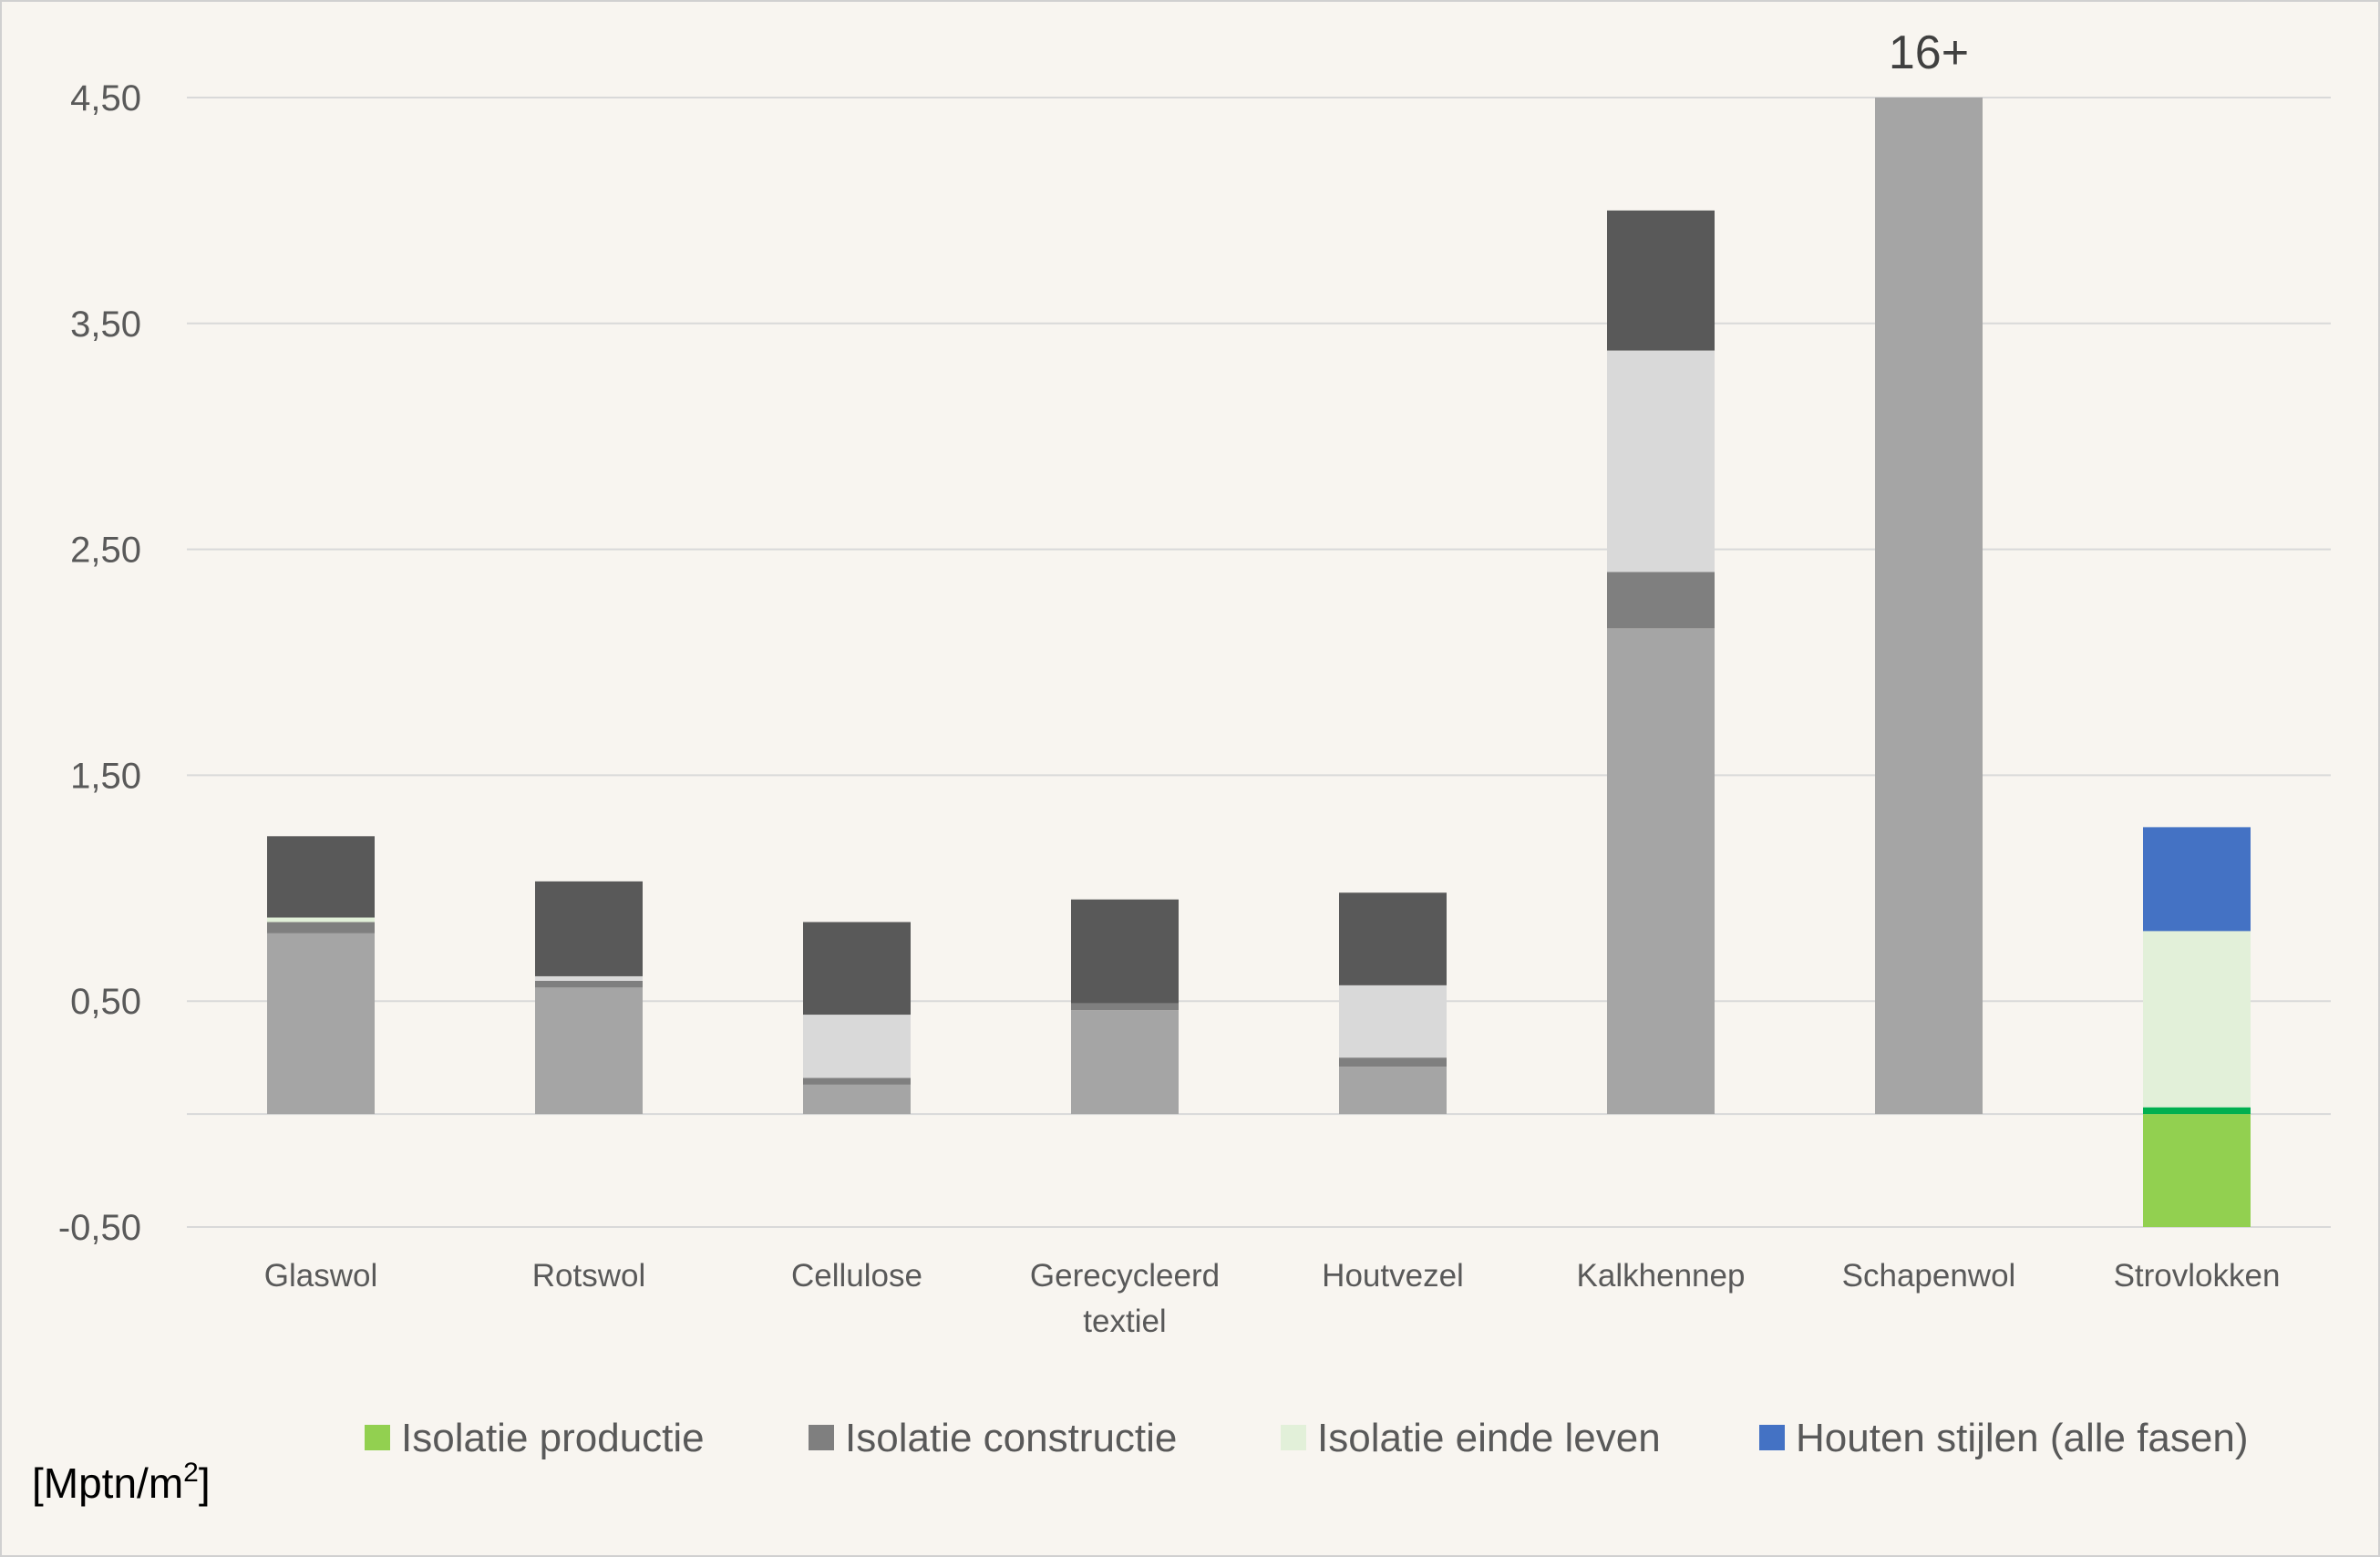 Image resolution: width=2380 pixels, height=1557 pixels. I want to click on legend-label: Isolatie productie, so click(553, 1438).